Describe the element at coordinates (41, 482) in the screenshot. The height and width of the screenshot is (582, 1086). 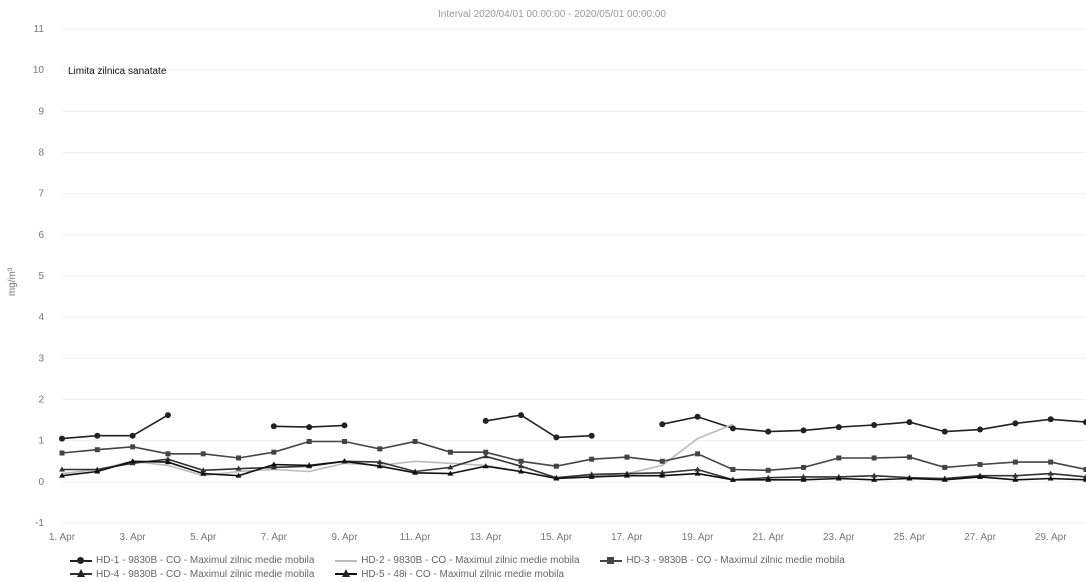
I see `y-tick-label: 0` at that location.